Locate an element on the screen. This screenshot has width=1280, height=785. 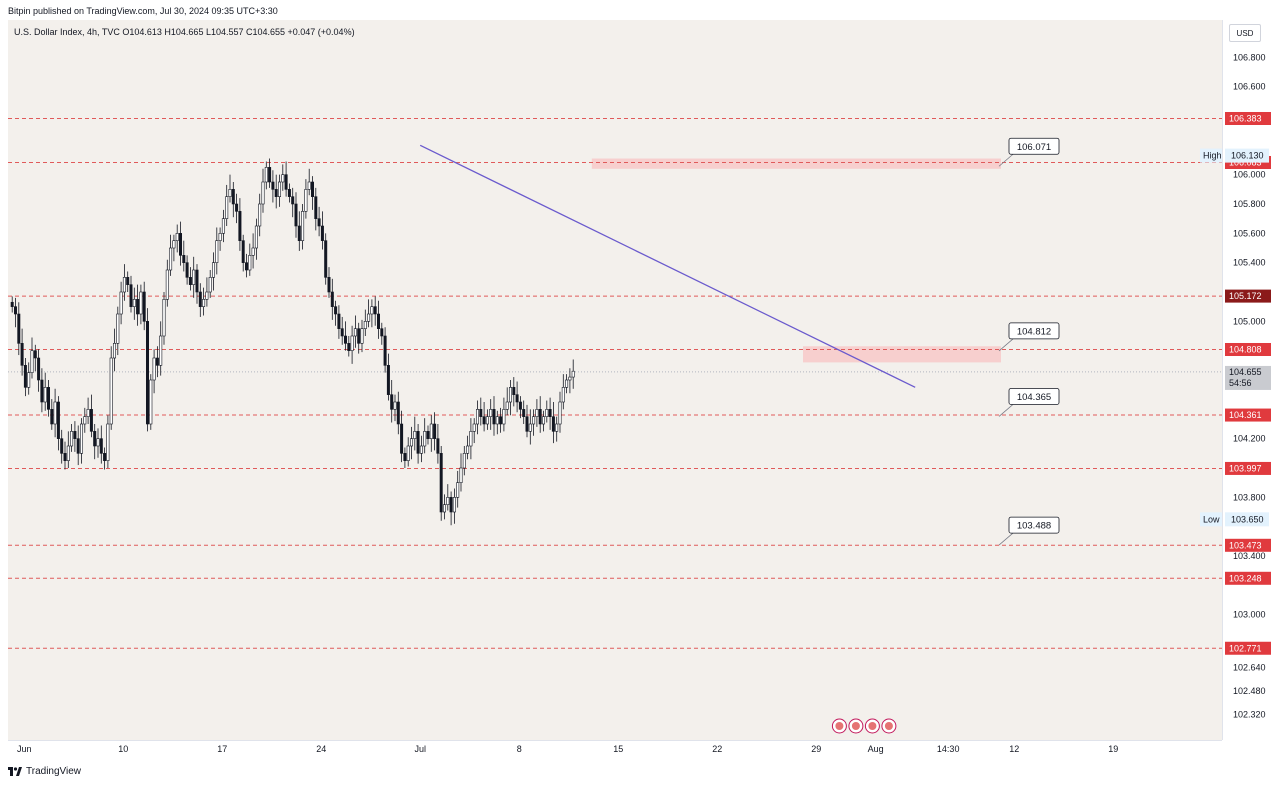
level-price-text: 106.383 is located at coordinates (1245, 118).